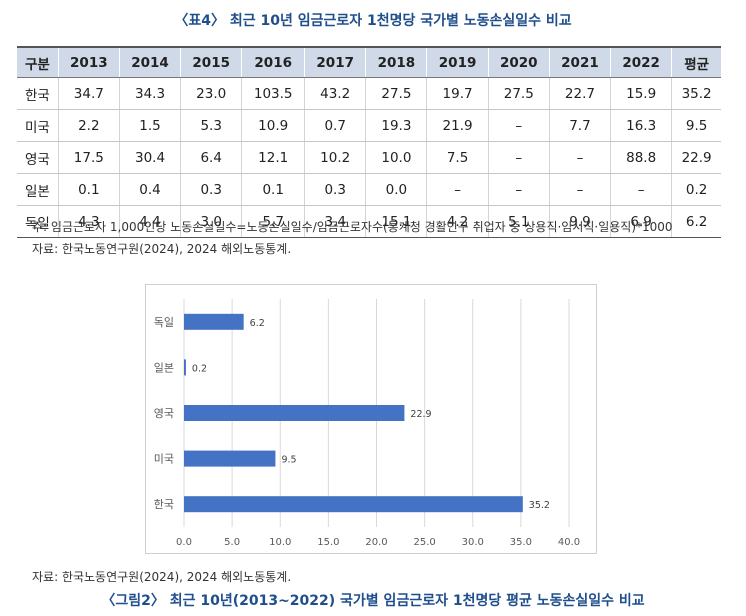 The image size is (746, 616). Describe the element at coordinates (88, 93) in the screenshot. I see `table-cell: 34.7` at that location.